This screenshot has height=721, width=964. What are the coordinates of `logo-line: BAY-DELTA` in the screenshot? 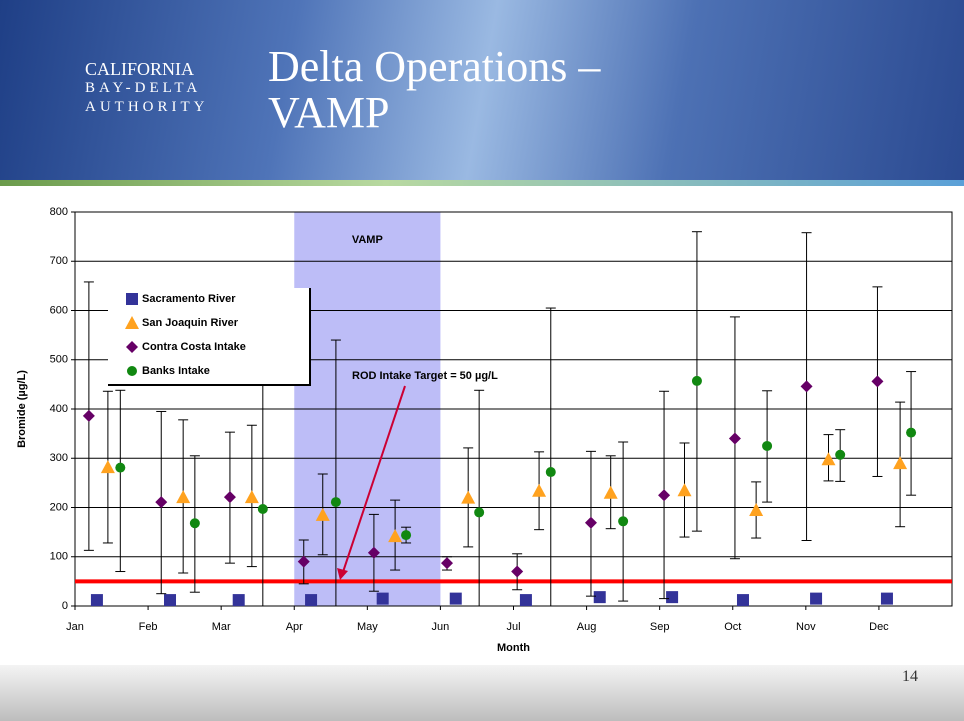 It's located at (143, 88).